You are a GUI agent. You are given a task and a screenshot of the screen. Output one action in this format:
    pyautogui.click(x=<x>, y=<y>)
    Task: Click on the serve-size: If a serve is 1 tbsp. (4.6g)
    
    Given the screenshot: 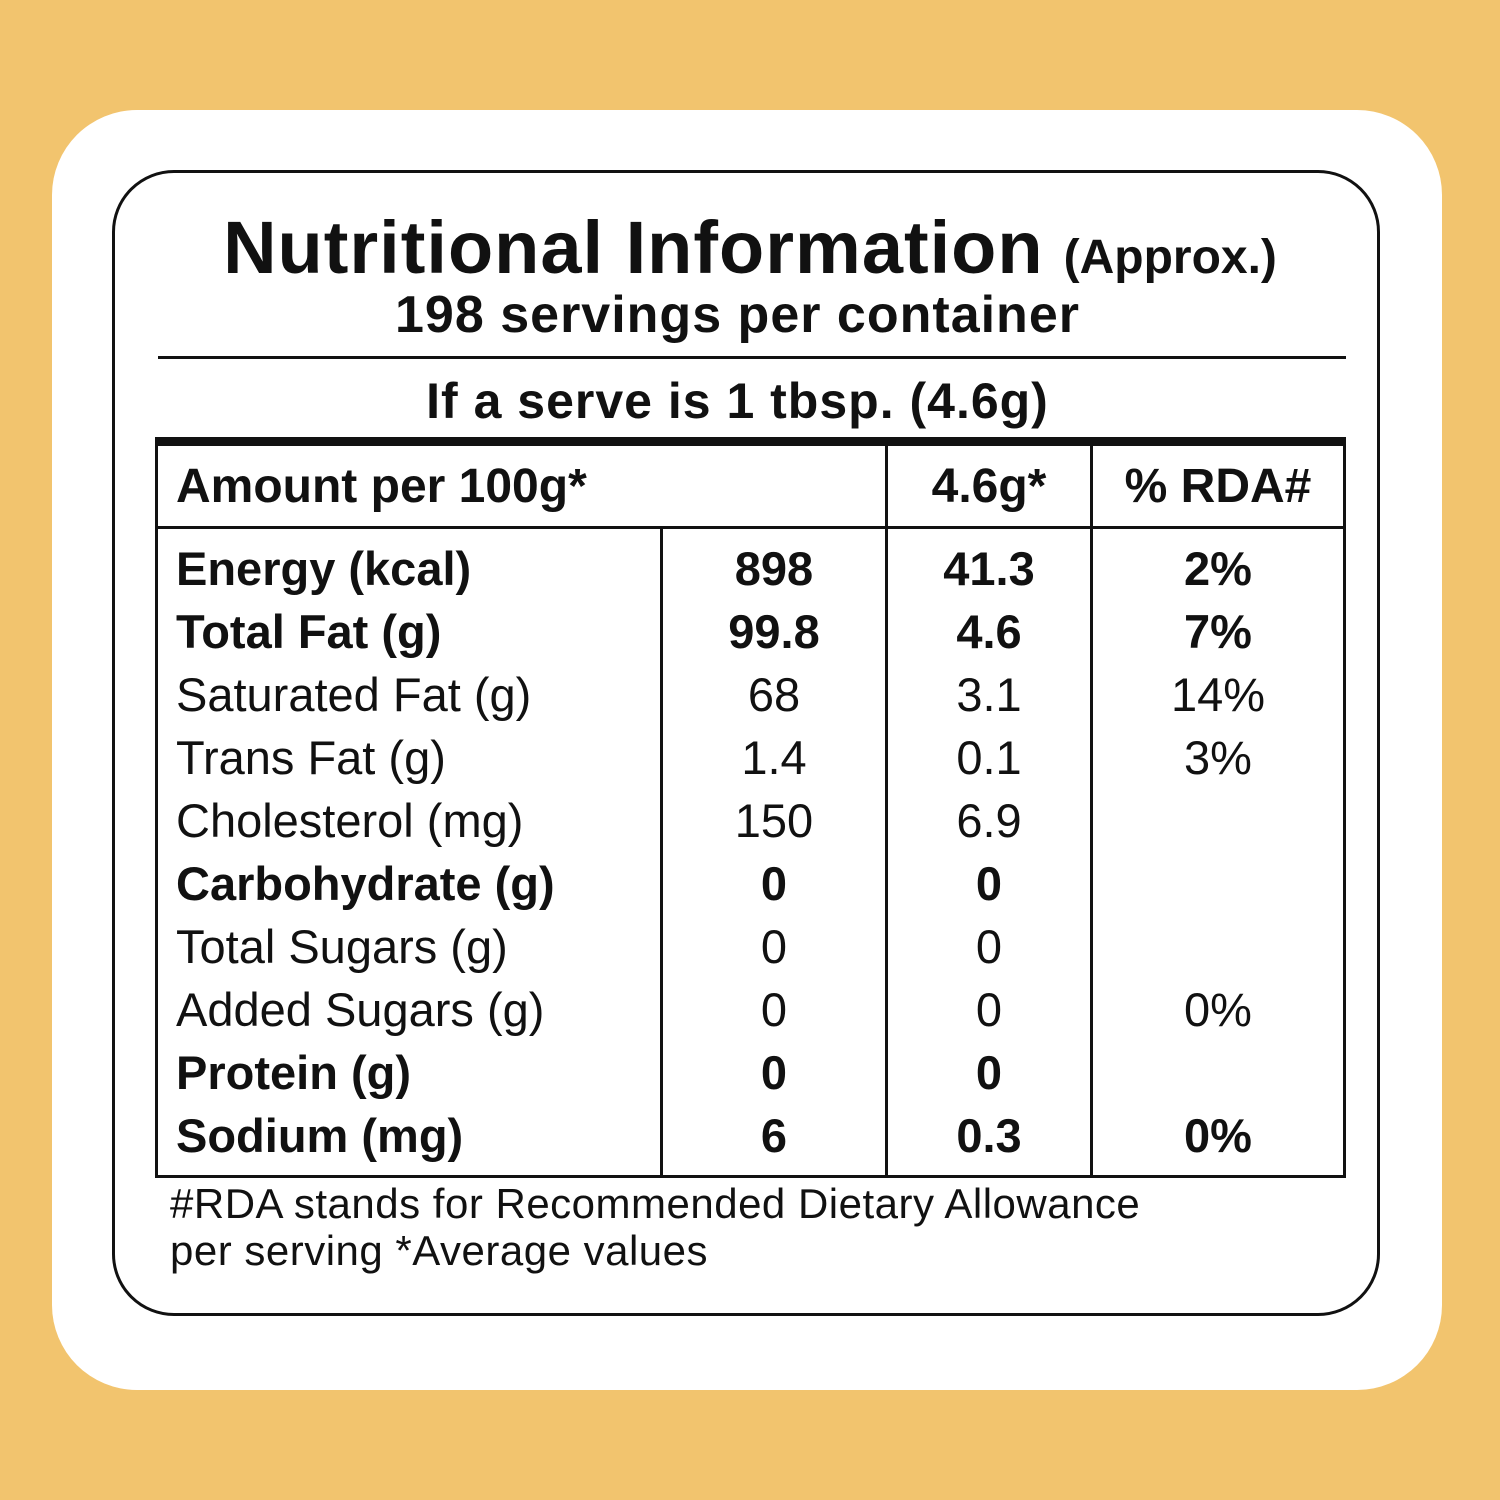 What is the action you would take?
    pyautogui.click(x=737, y=401)
    